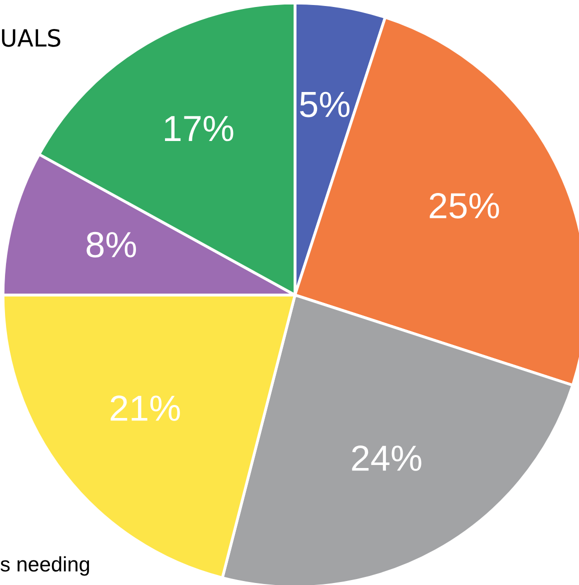 The height and width of the screenshot is (585, 579). Describe the element at coordinates (31, 37) in the screenshot. I see `text: UALS` at that location.